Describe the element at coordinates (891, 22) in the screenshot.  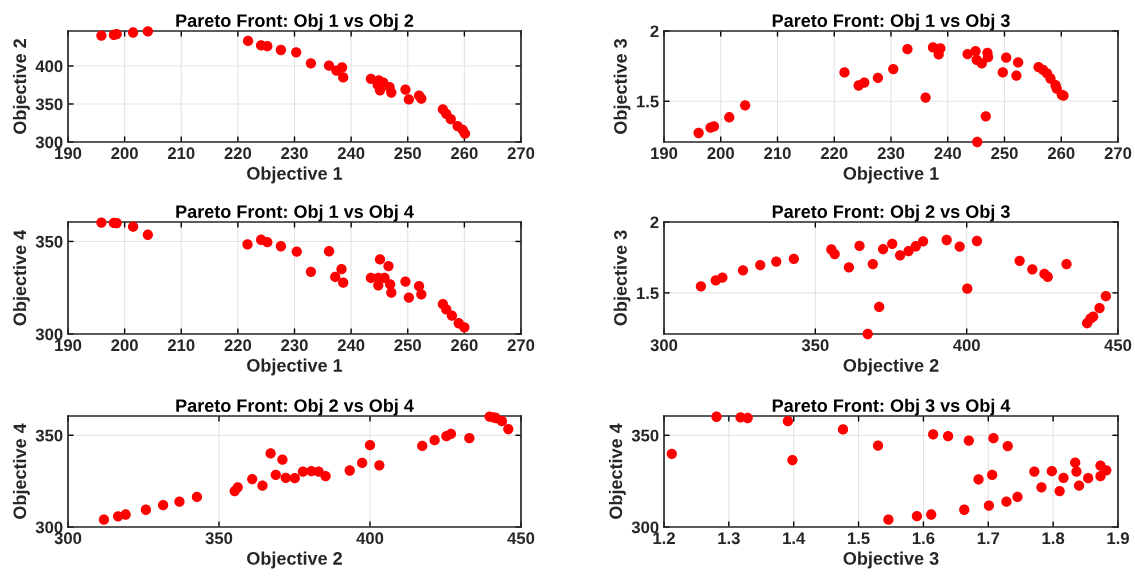
I see `chart-title: Pareto Front: Obj 1 vs Obj 3` at that location.